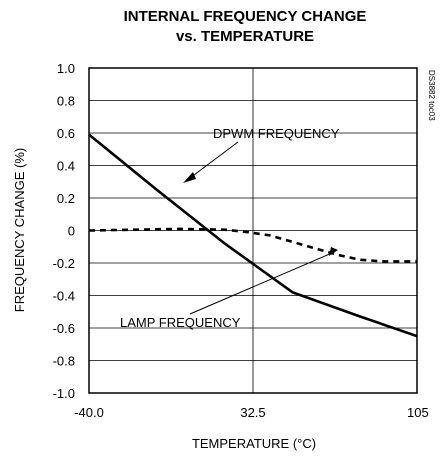 This screenshot has height=458, width=440. What do you see at coordinates (245, 36) in the screenshot?
I see `chart-subtitle: vs. TEMPERATURE` at bounding box center [245, 36].